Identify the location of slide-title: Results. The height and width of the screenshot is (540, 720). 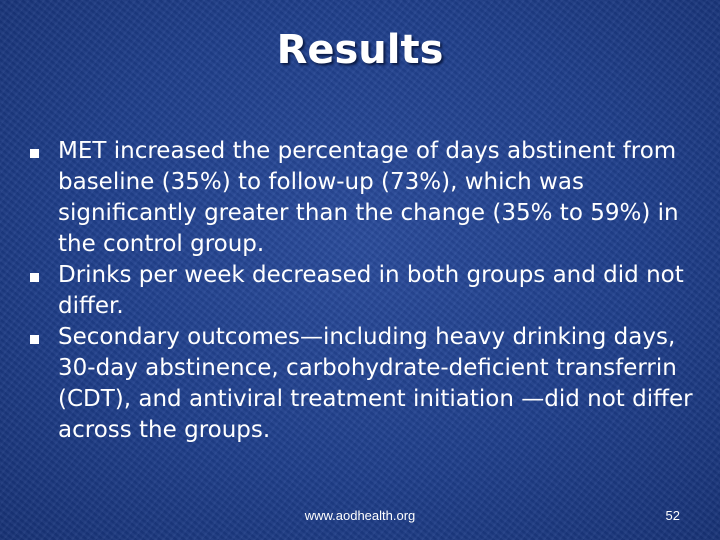
(360, 50).